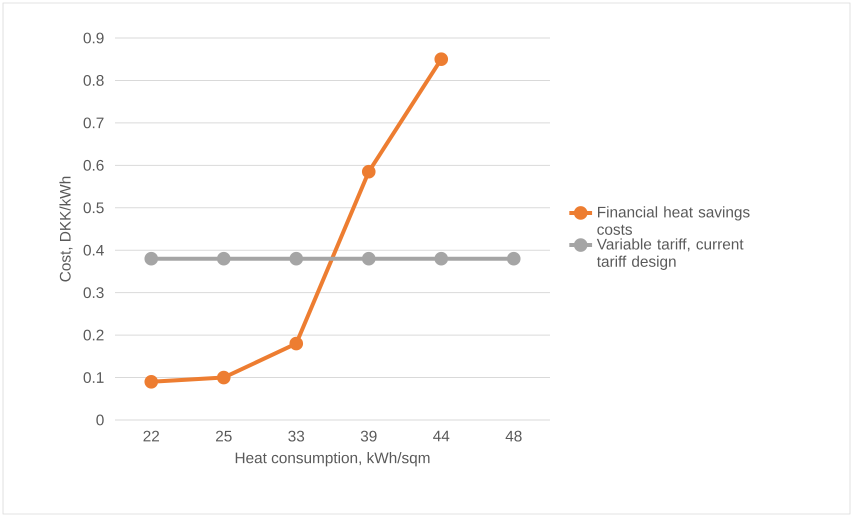  I want to click on x-tick-label: 39, so click(368, 436).